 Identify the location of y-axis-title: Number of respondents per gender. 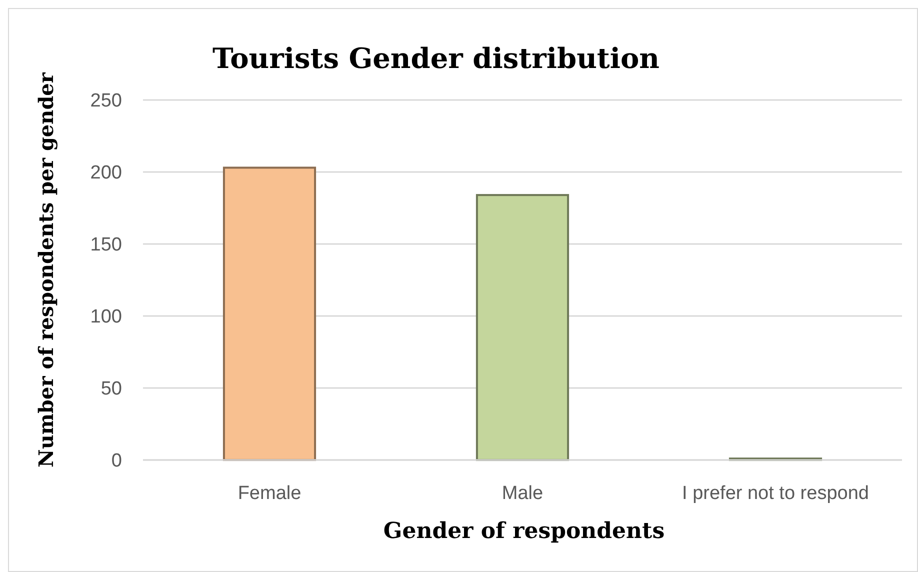
(46, 270).